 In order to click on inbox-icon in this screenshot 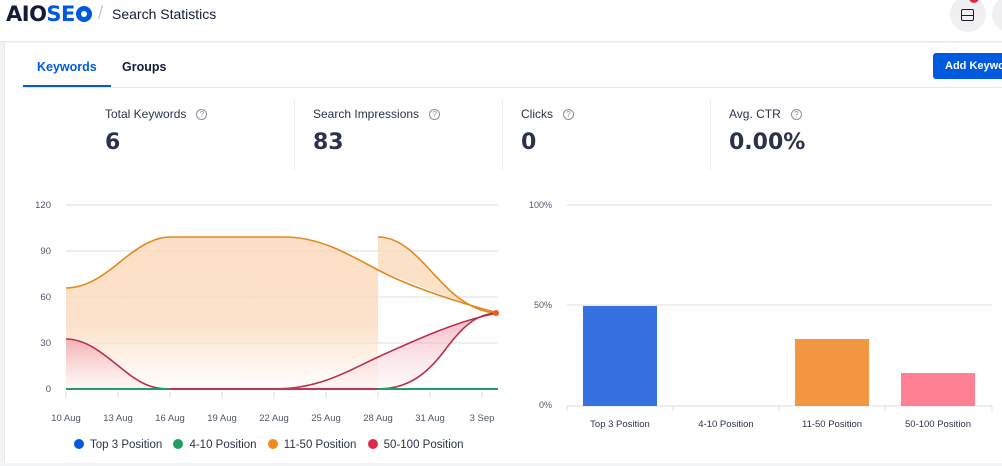, I will do `click(967, 15)`.